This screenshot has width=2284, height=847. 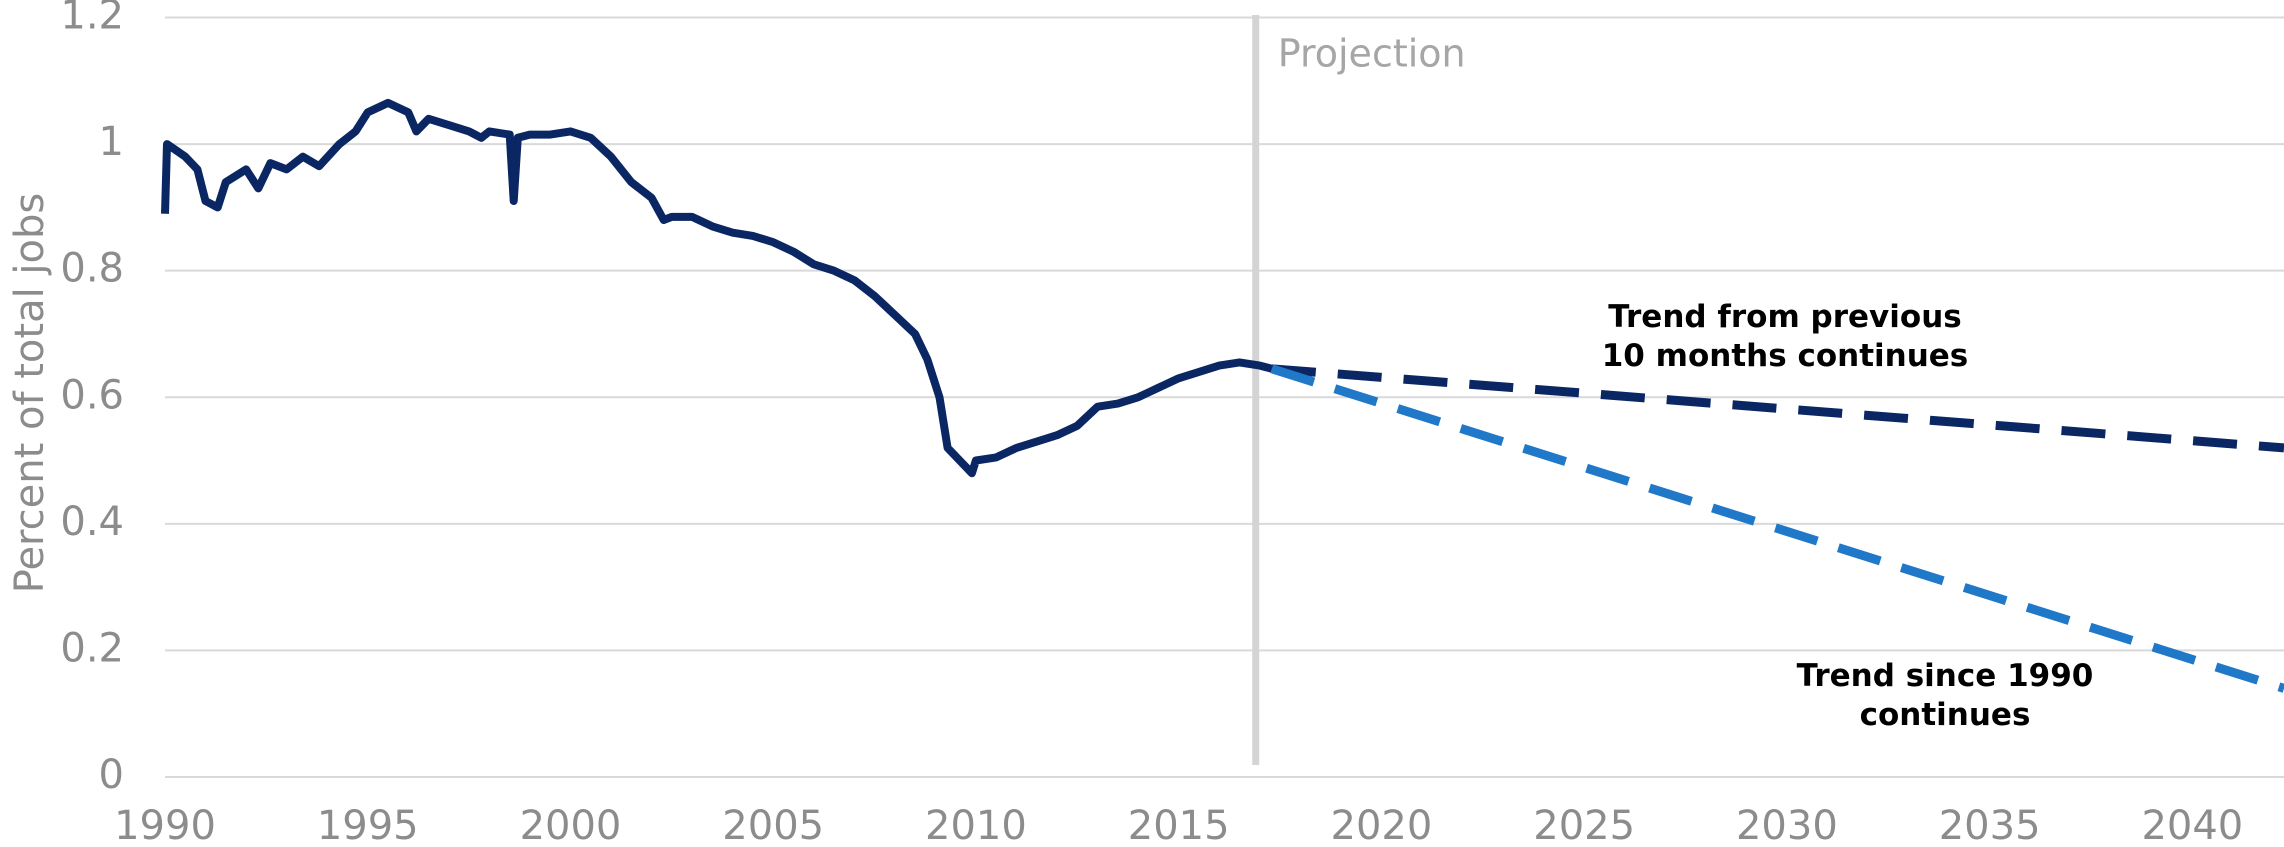 I want to click on x-tick-label: 2005, so click(x=773, y=825).